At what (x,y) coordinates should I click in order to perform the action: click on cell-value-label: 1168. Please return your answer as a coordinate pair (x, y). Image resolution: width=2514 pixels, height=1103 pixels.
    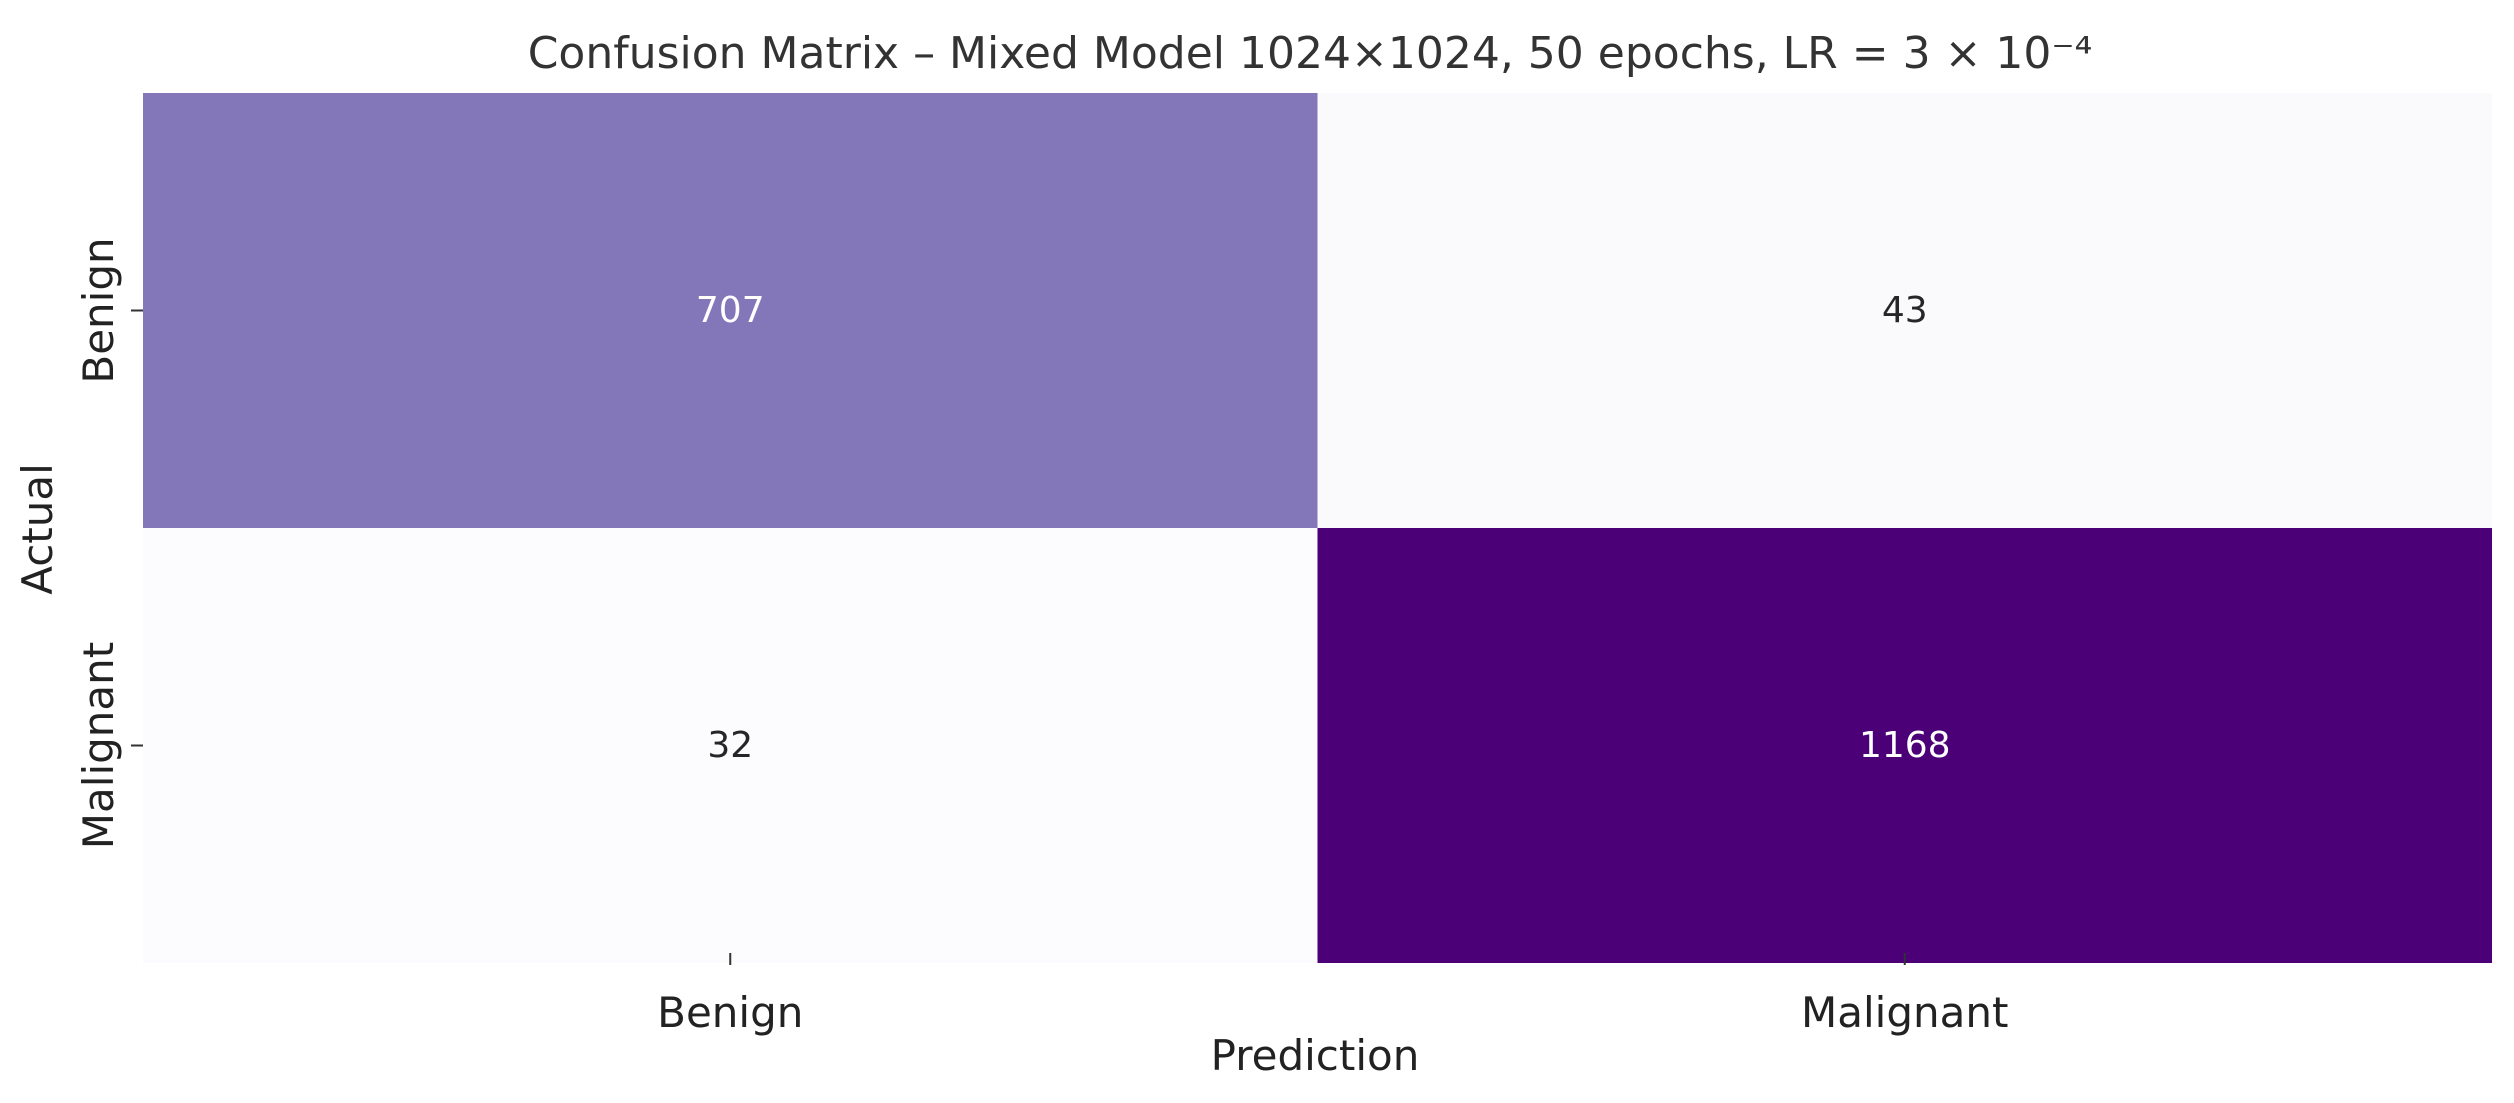
    Looking at the image, I should click on (1905, 745).